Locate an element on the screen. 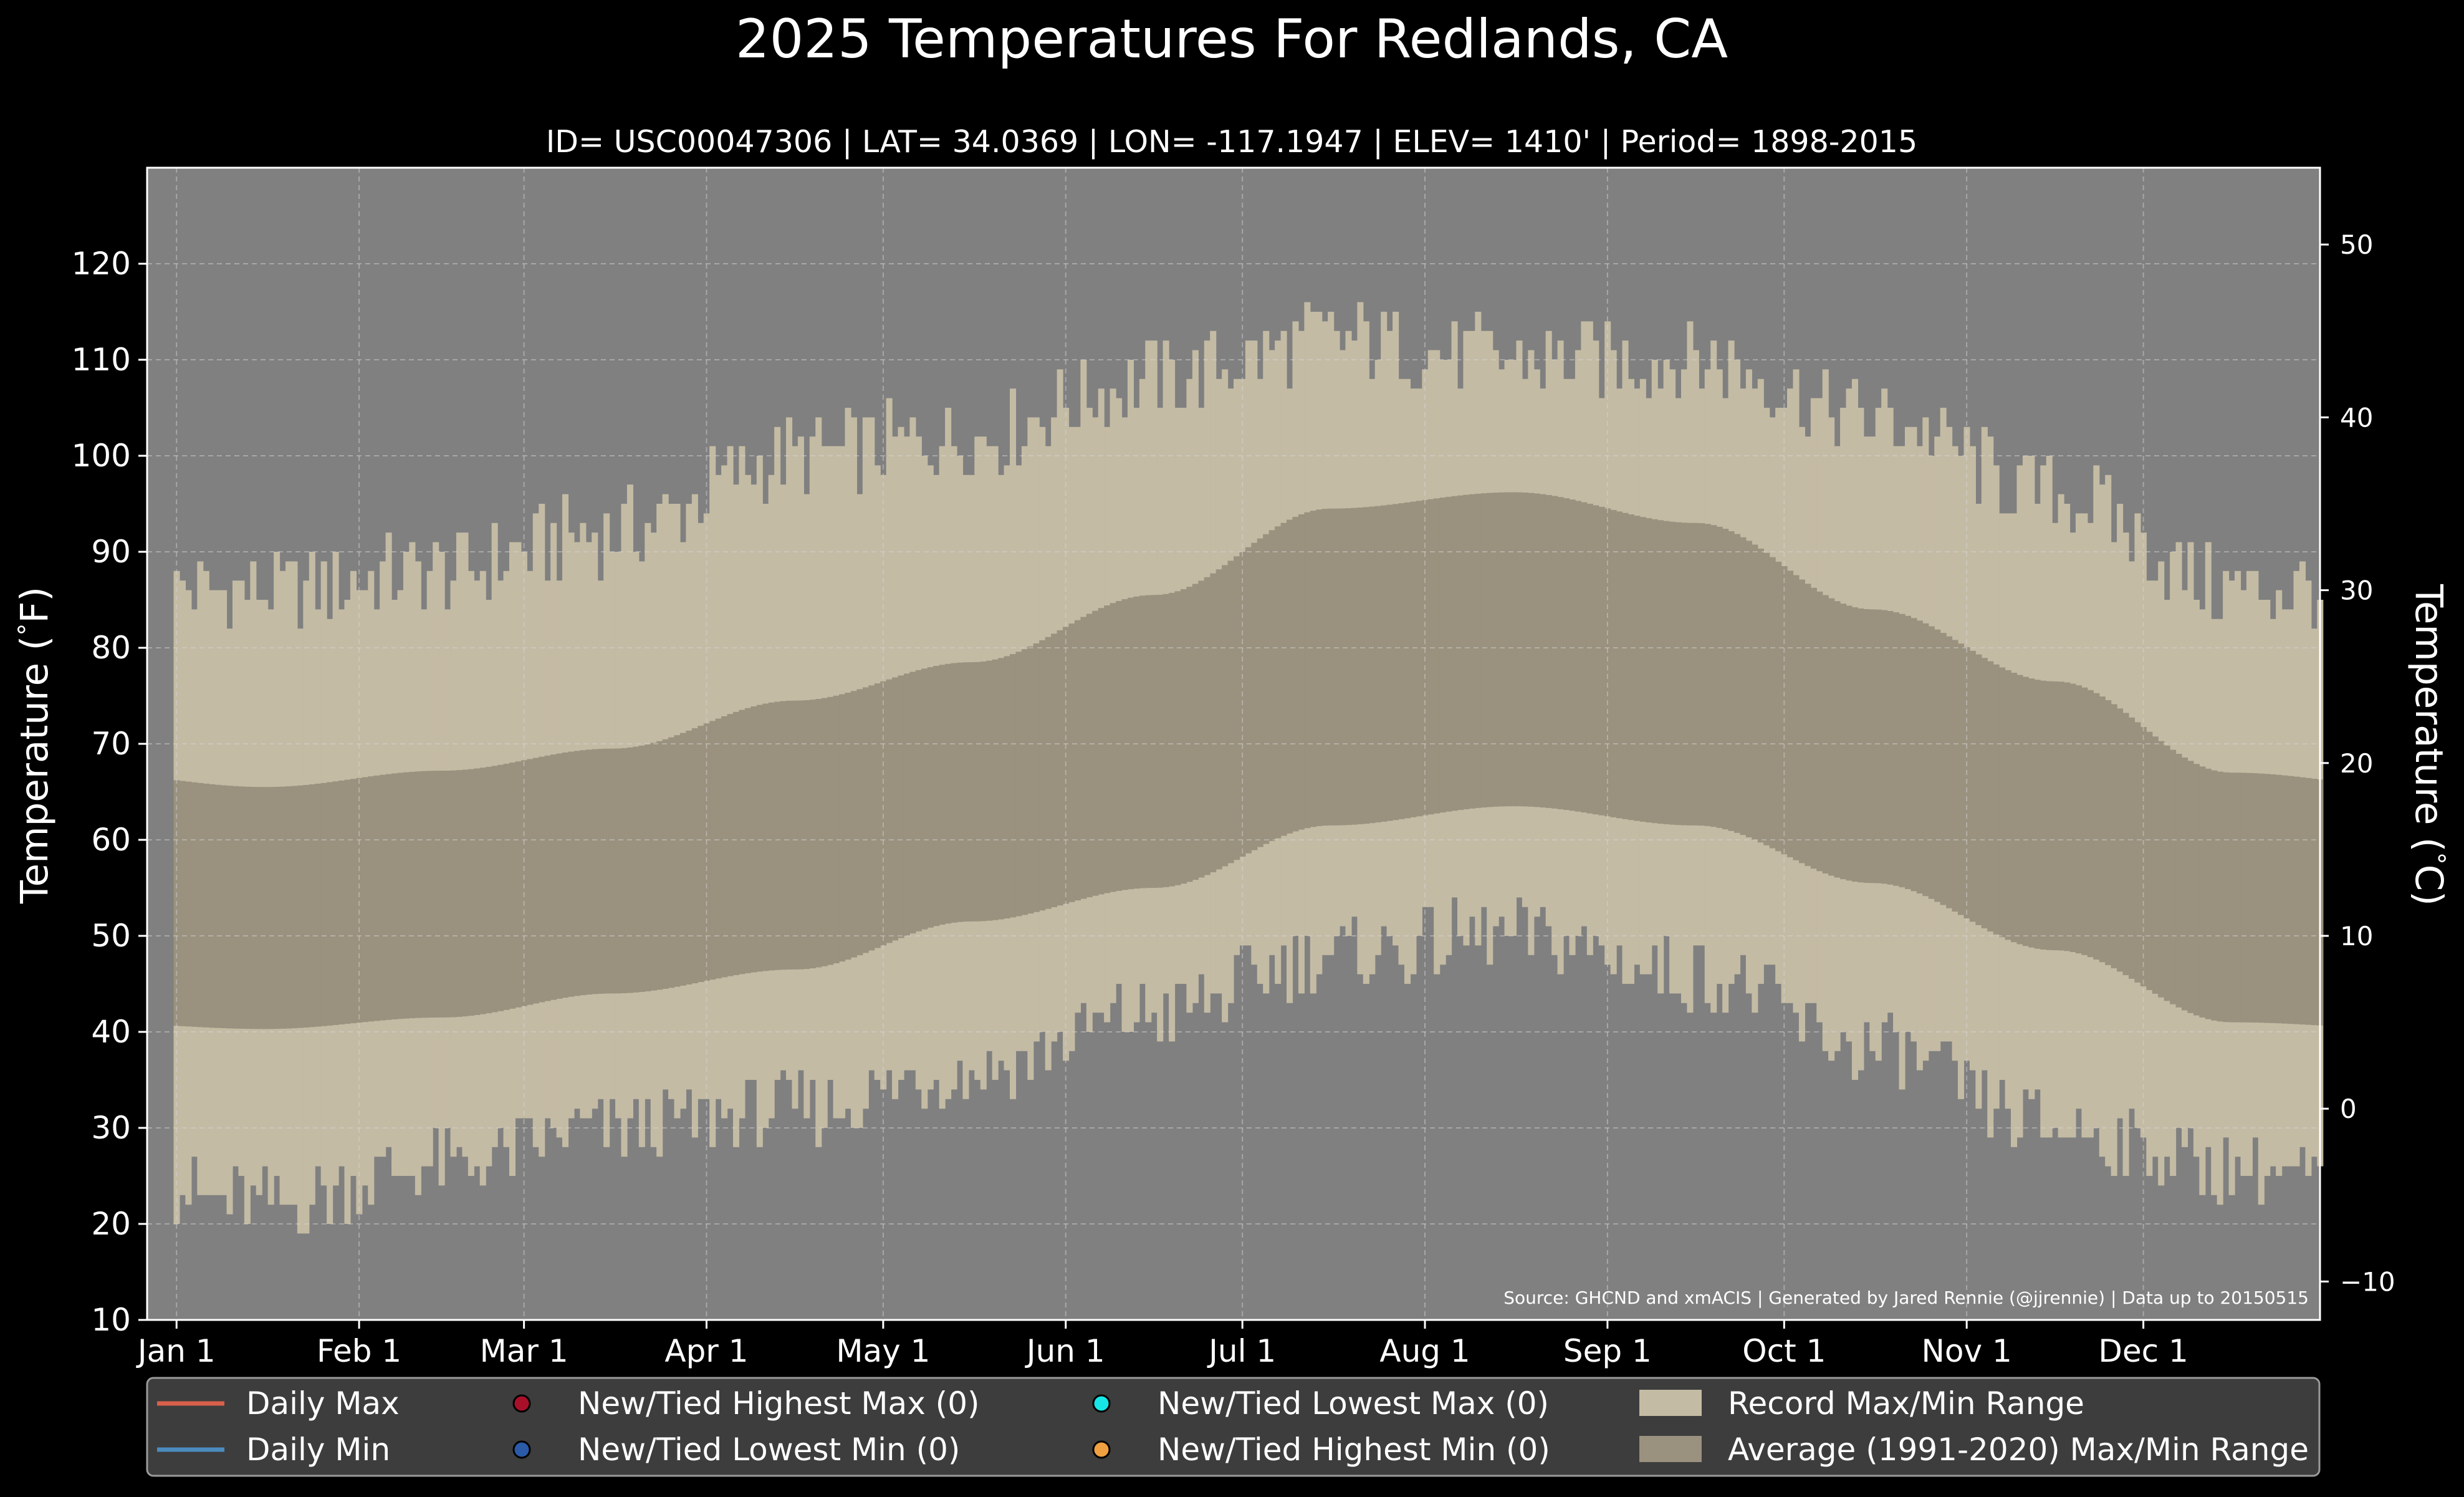 Image resolution: width=2464 pixels, height=1497 pixels. y-tick-label: 70 is located at coordinates (111, 744).